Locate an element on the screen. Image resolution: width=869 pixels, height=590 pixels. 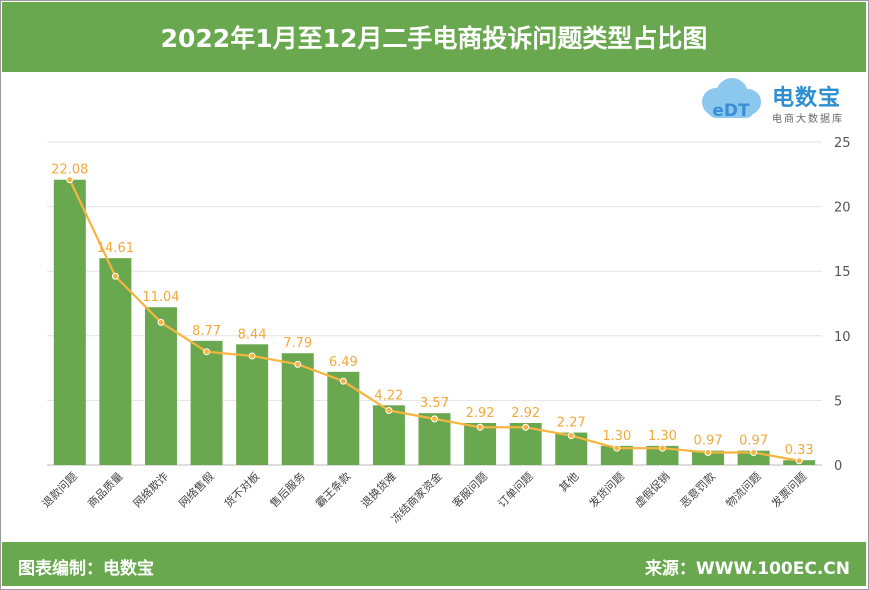
chart-title-banner: 2022年1月至12月二手电商投诉问题类型占比图 is located at coordinates (434, 37).